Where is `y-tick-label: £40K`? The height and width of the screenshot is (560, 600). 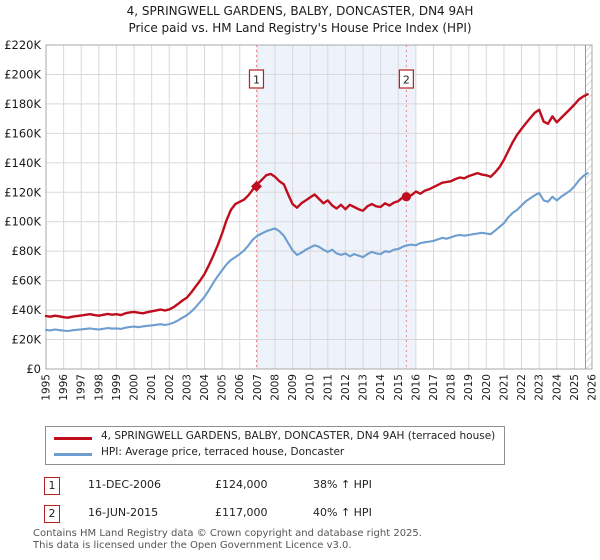
y-tick-label: £40K is located at coordinates (27, 310).